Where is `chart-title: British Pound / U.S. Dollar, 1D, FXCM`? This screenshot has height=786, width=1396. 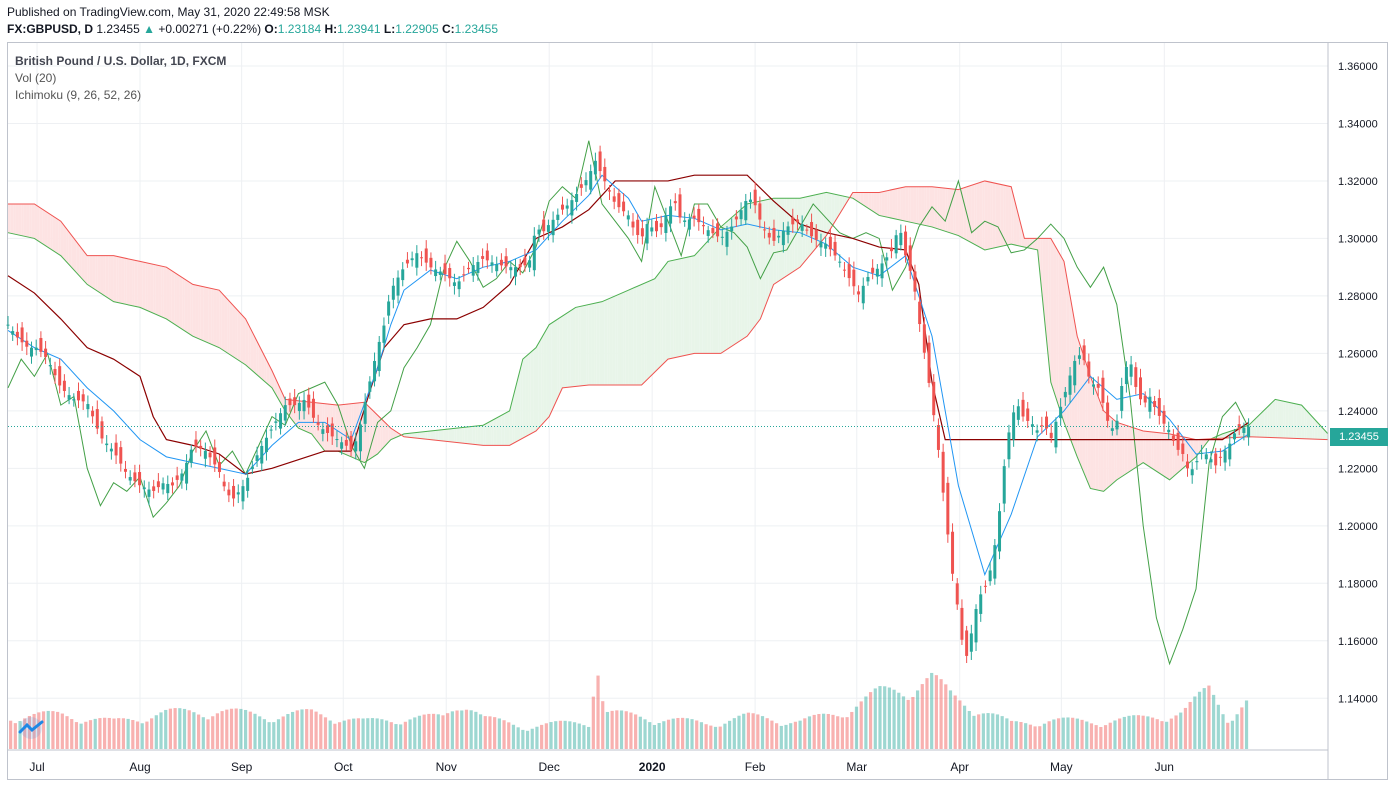 chart-title: British Pound / U.S. Dollar, 1D, FXCM is located at coordinates (121, 61).